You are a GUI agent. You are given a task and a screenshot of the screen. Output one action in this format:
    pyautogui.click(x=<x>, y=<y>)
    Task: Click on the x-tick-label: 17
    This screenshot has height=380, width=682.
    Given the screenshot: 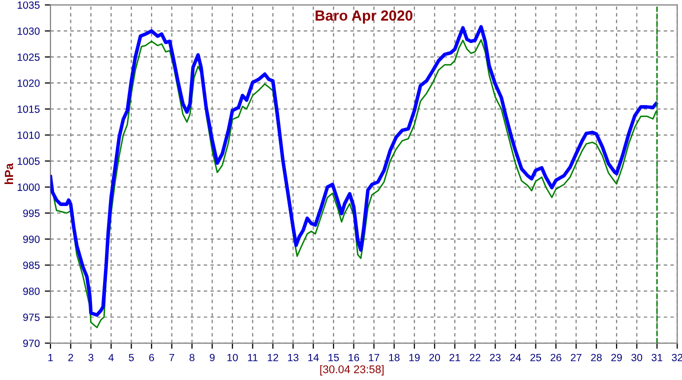 What is the action you would take?
    pyautogui.click(x=374, y=358)
    